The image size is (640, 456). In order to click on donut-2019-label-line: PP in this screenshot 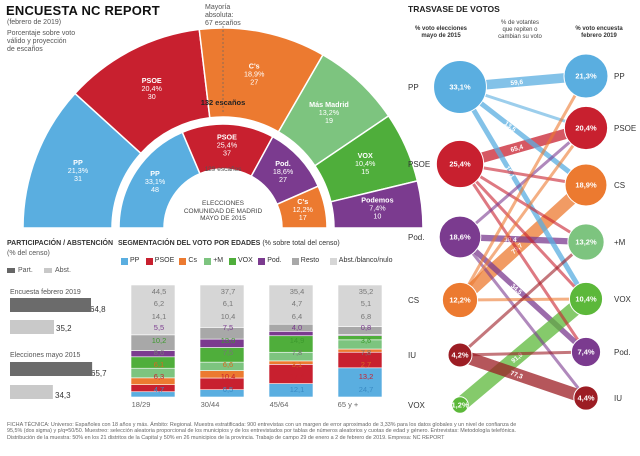, I will do `click(78, 162)`.